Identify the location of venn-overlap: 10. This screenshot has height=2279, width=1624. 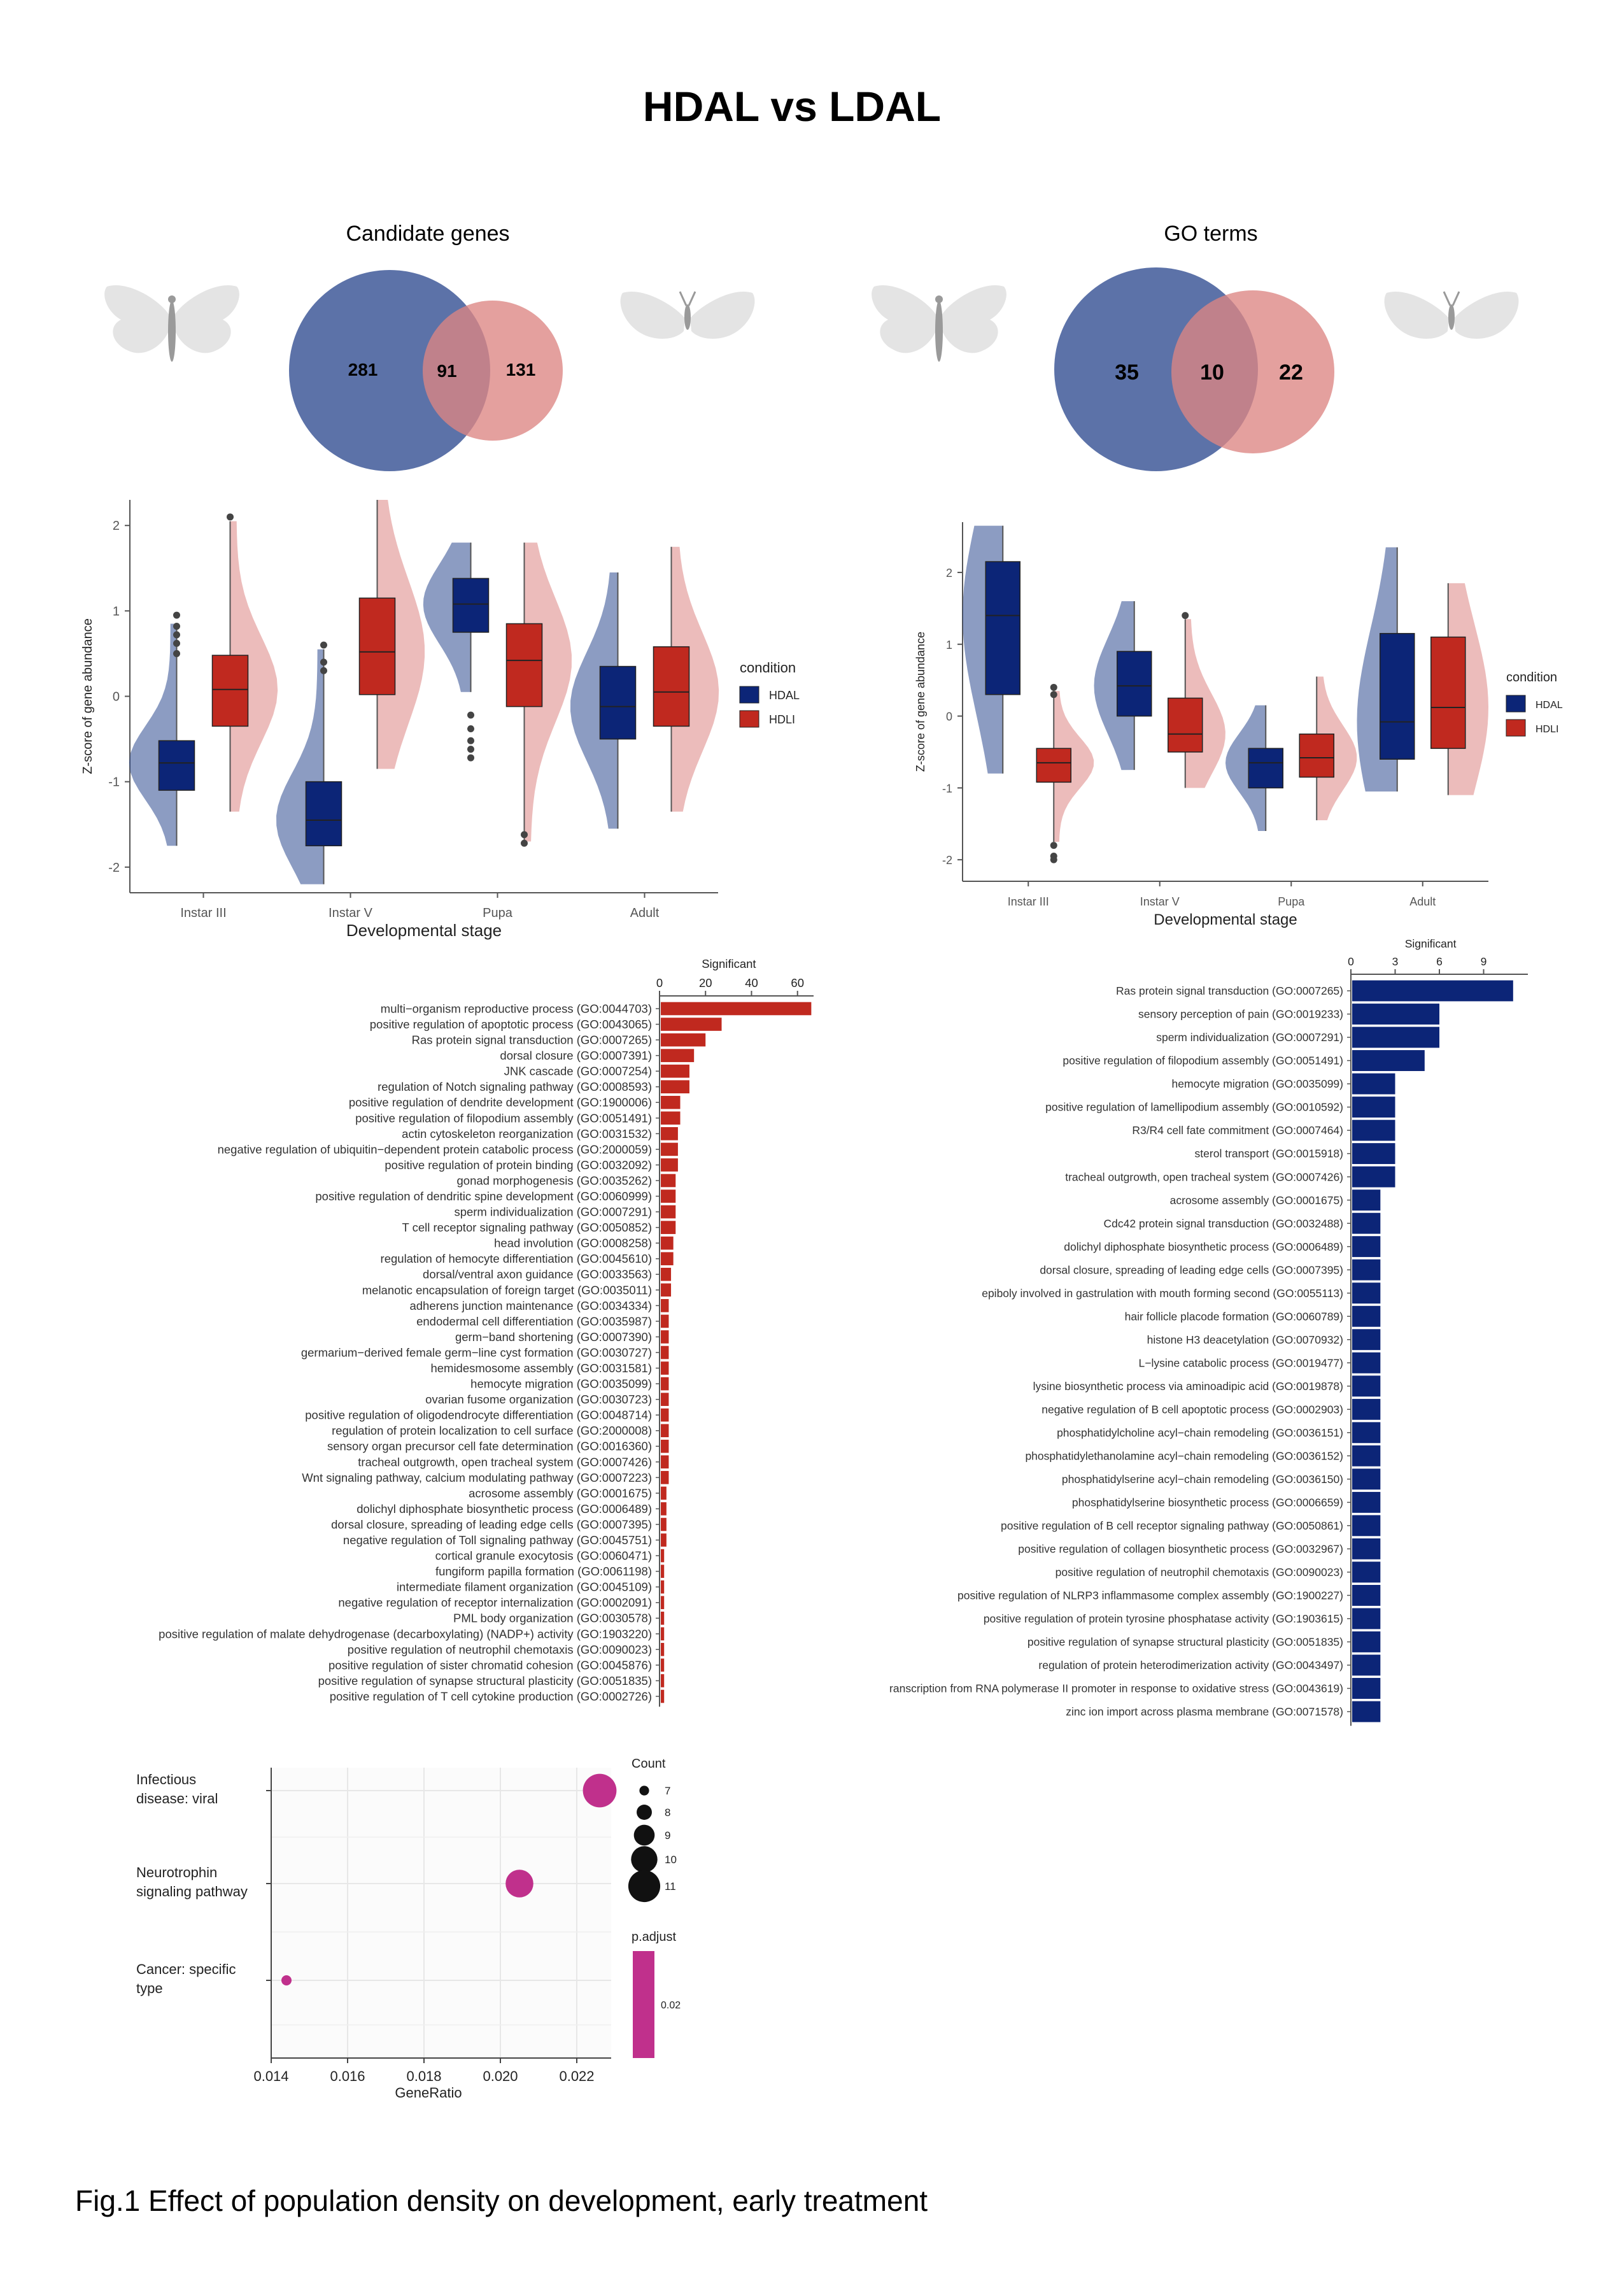
(1212, 372).